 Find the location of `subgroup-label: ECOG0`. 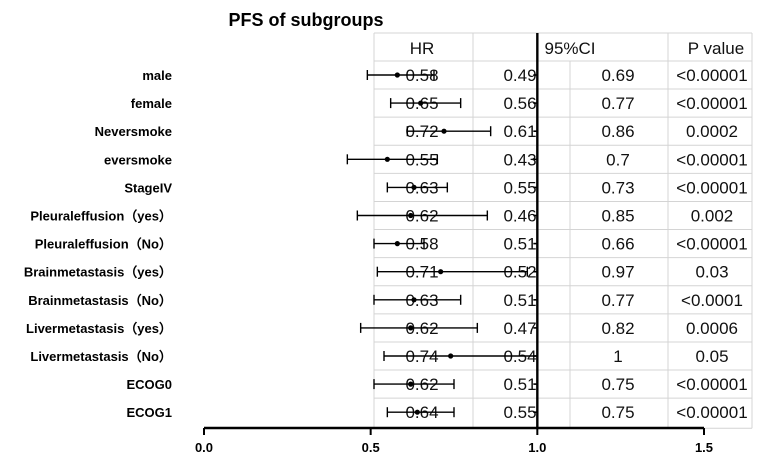

subgroup-label: ECOG0 is located at coordinates (149, 384).